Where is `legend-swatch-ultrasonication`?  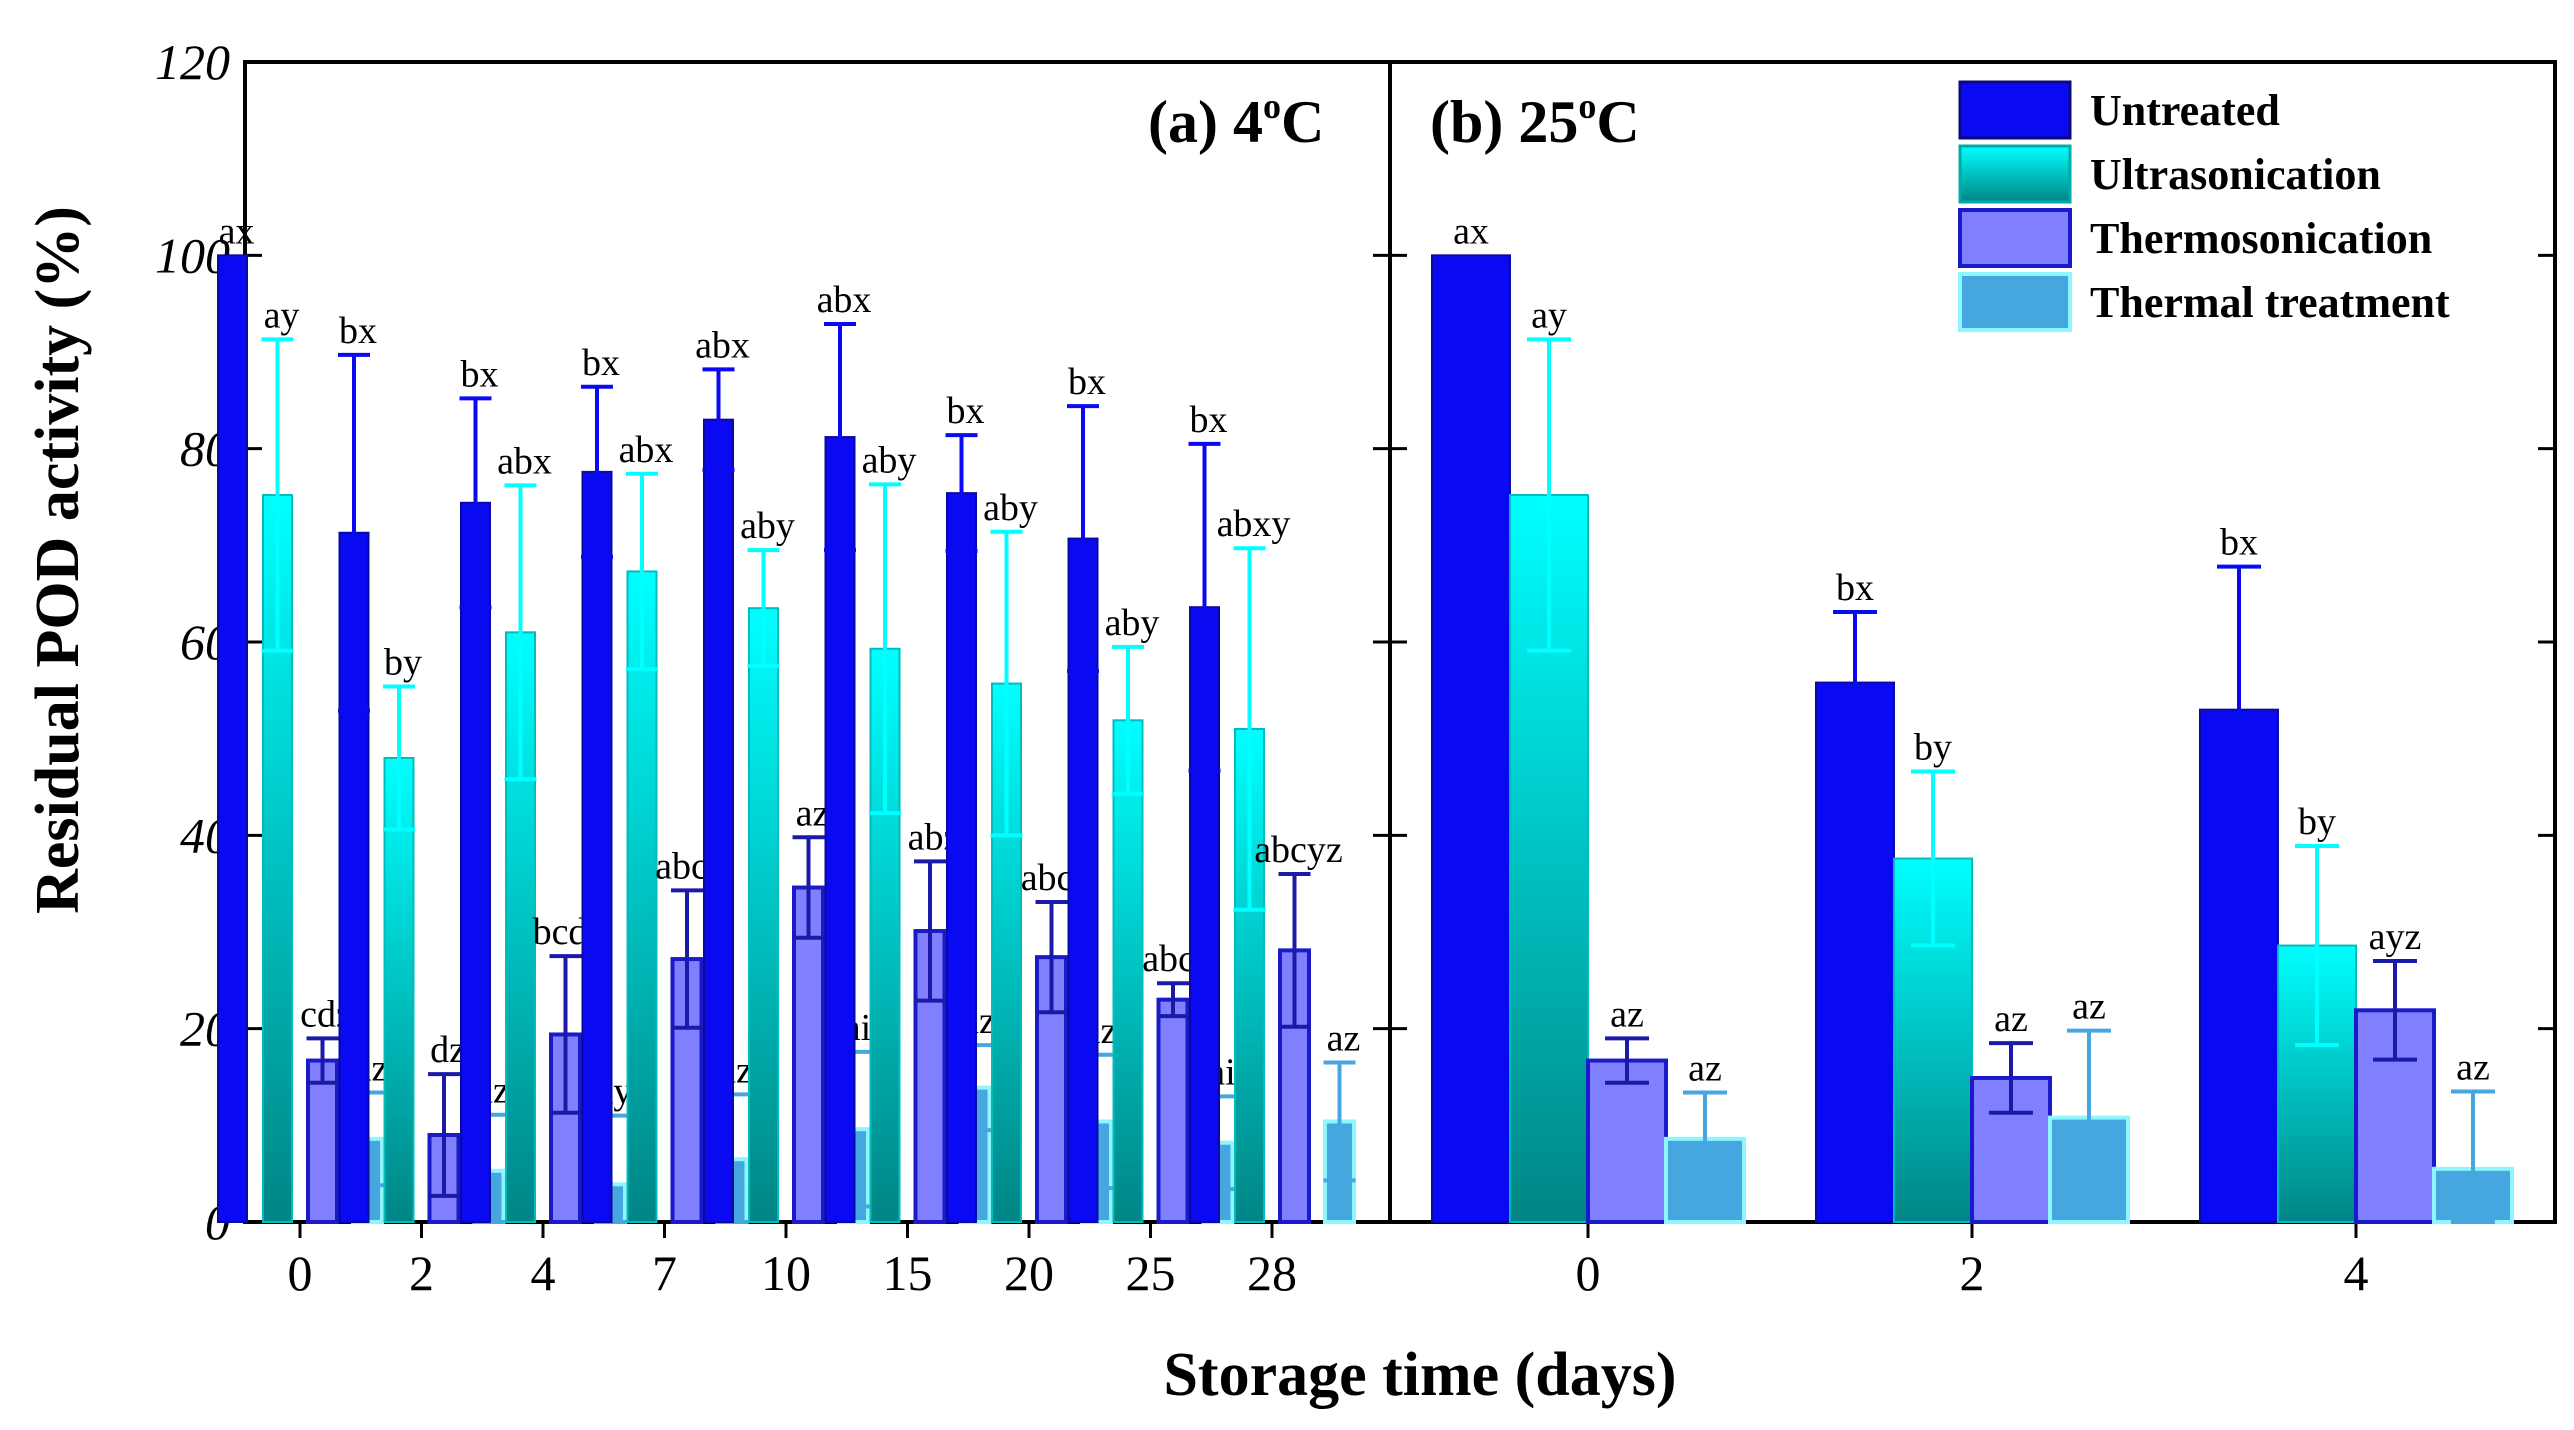
legend-swatch-ultrasonication is located at coordinates (2015, 174).